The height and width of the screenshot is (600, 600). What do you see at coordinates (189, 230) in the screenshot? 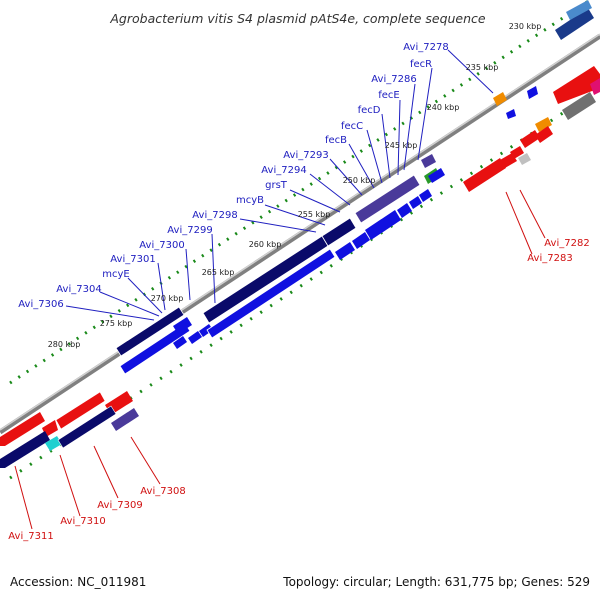
I see `gene-label: Avi_7299` at bounding box center [189, 230].